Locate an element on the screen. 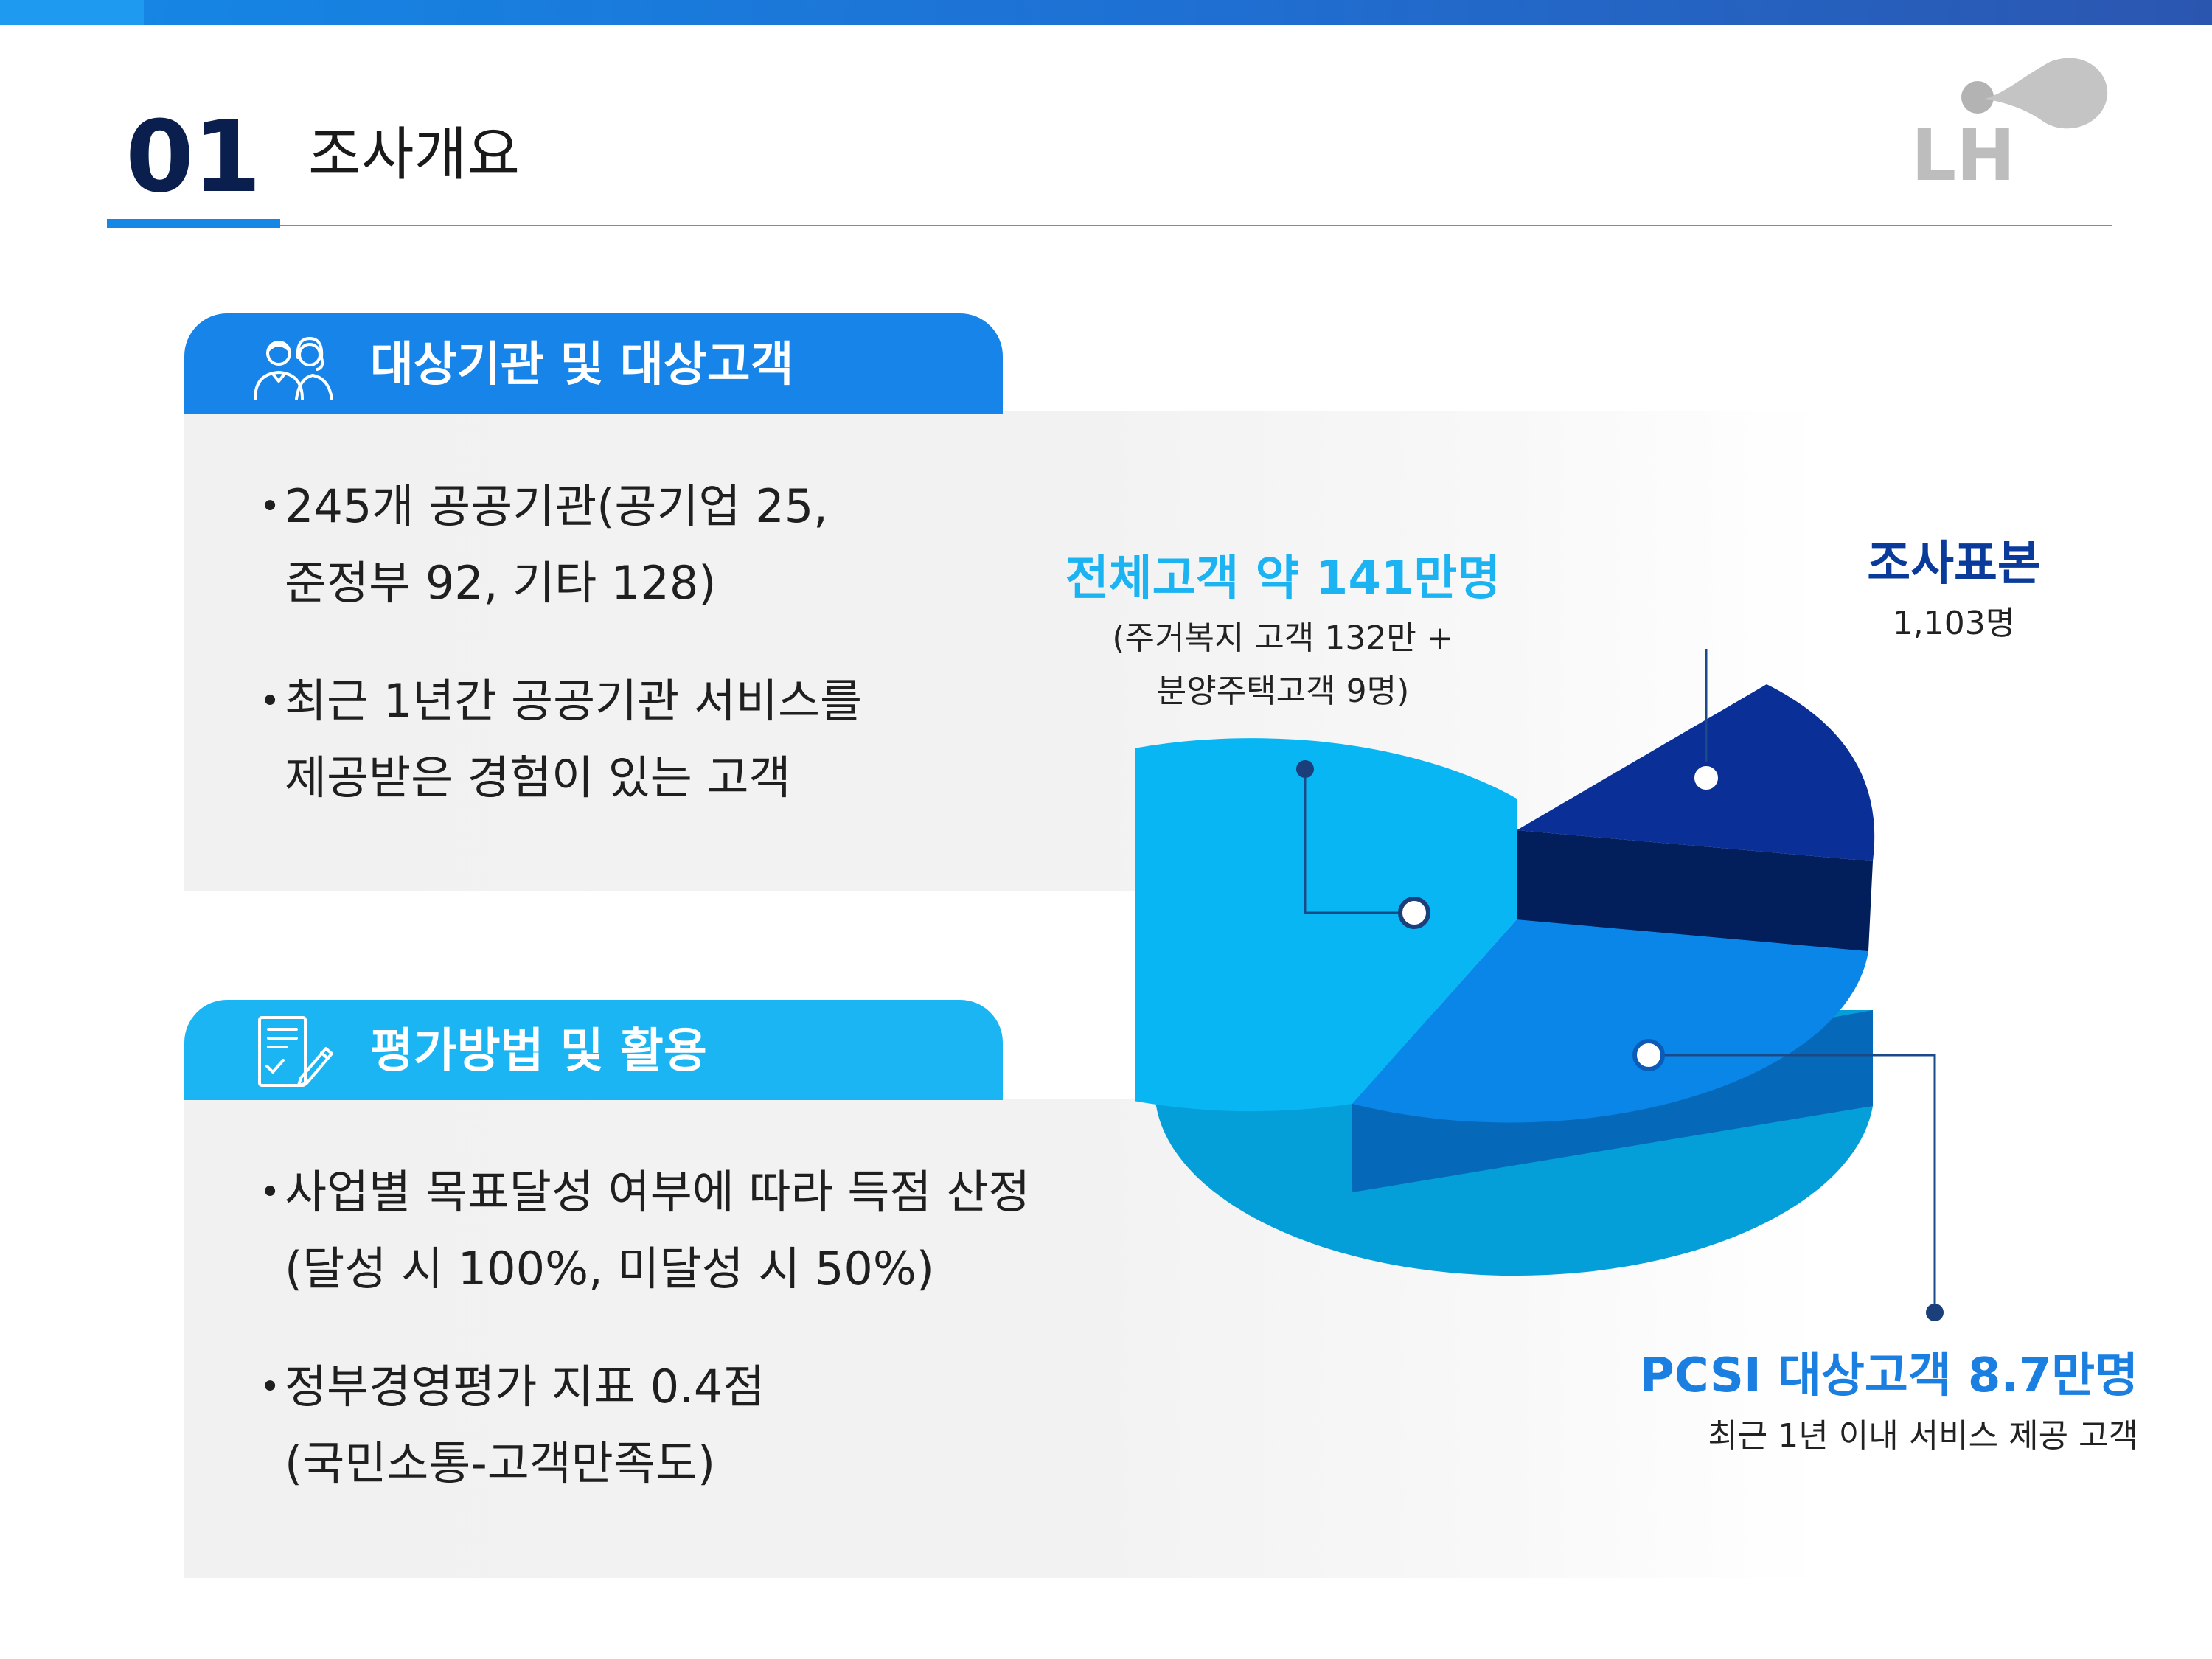  checklist-pen-icon is located at coordinates (295, 1051).